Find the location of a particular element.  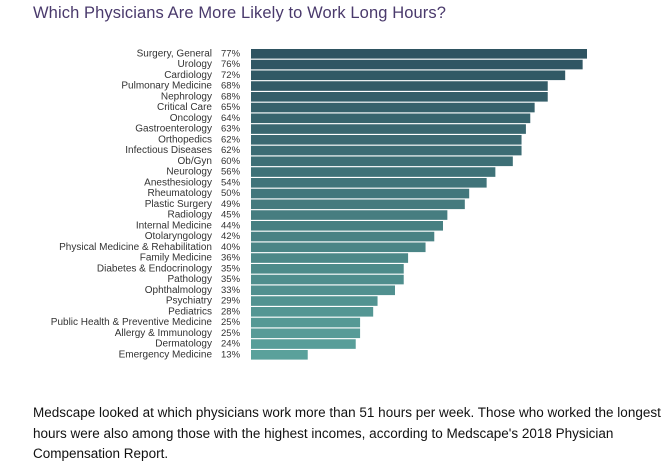

category-label: Ophthalmology is located at coordinates (178, 290).